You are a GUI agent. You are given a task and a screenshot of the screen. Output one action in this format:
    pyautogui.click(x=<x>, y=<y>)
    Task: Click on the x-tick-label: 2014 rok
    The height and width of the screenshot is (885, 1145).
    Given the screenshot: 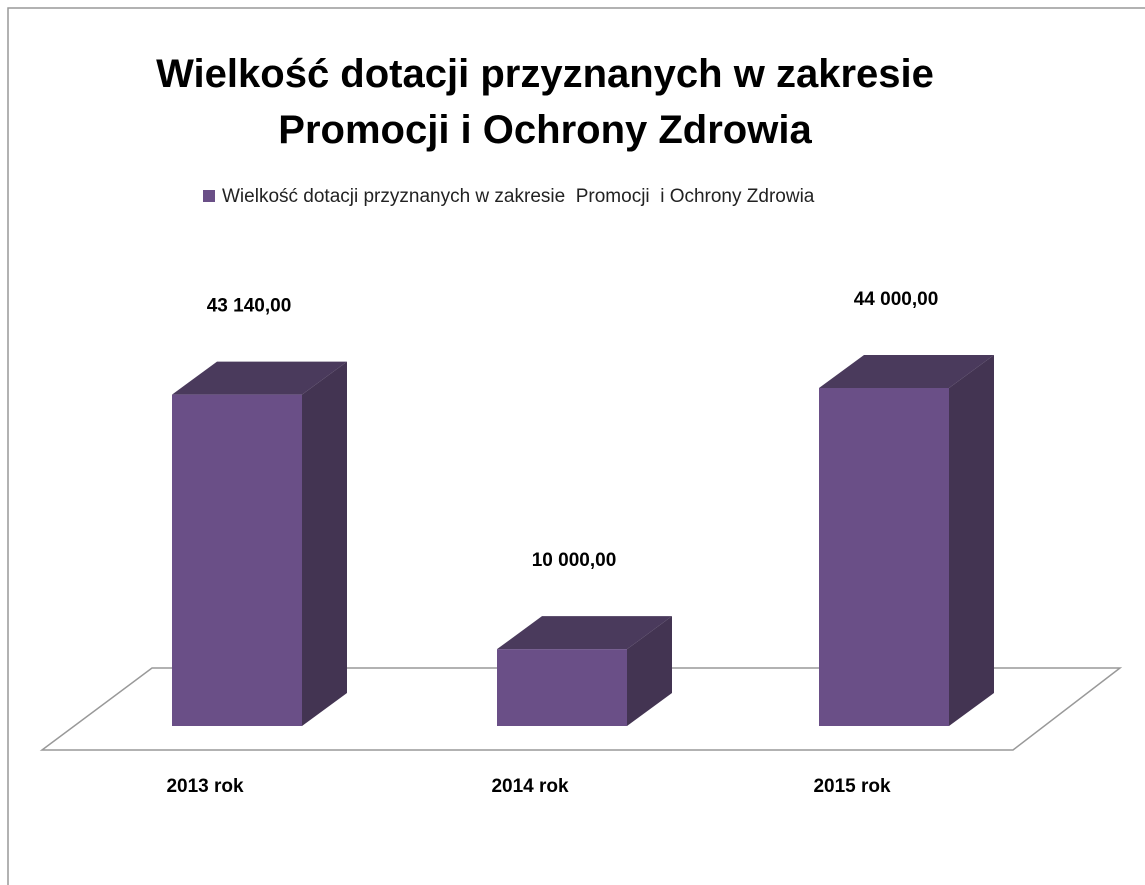 What is the action you would take?
    pyautogui.click(x=530, y=786)
    